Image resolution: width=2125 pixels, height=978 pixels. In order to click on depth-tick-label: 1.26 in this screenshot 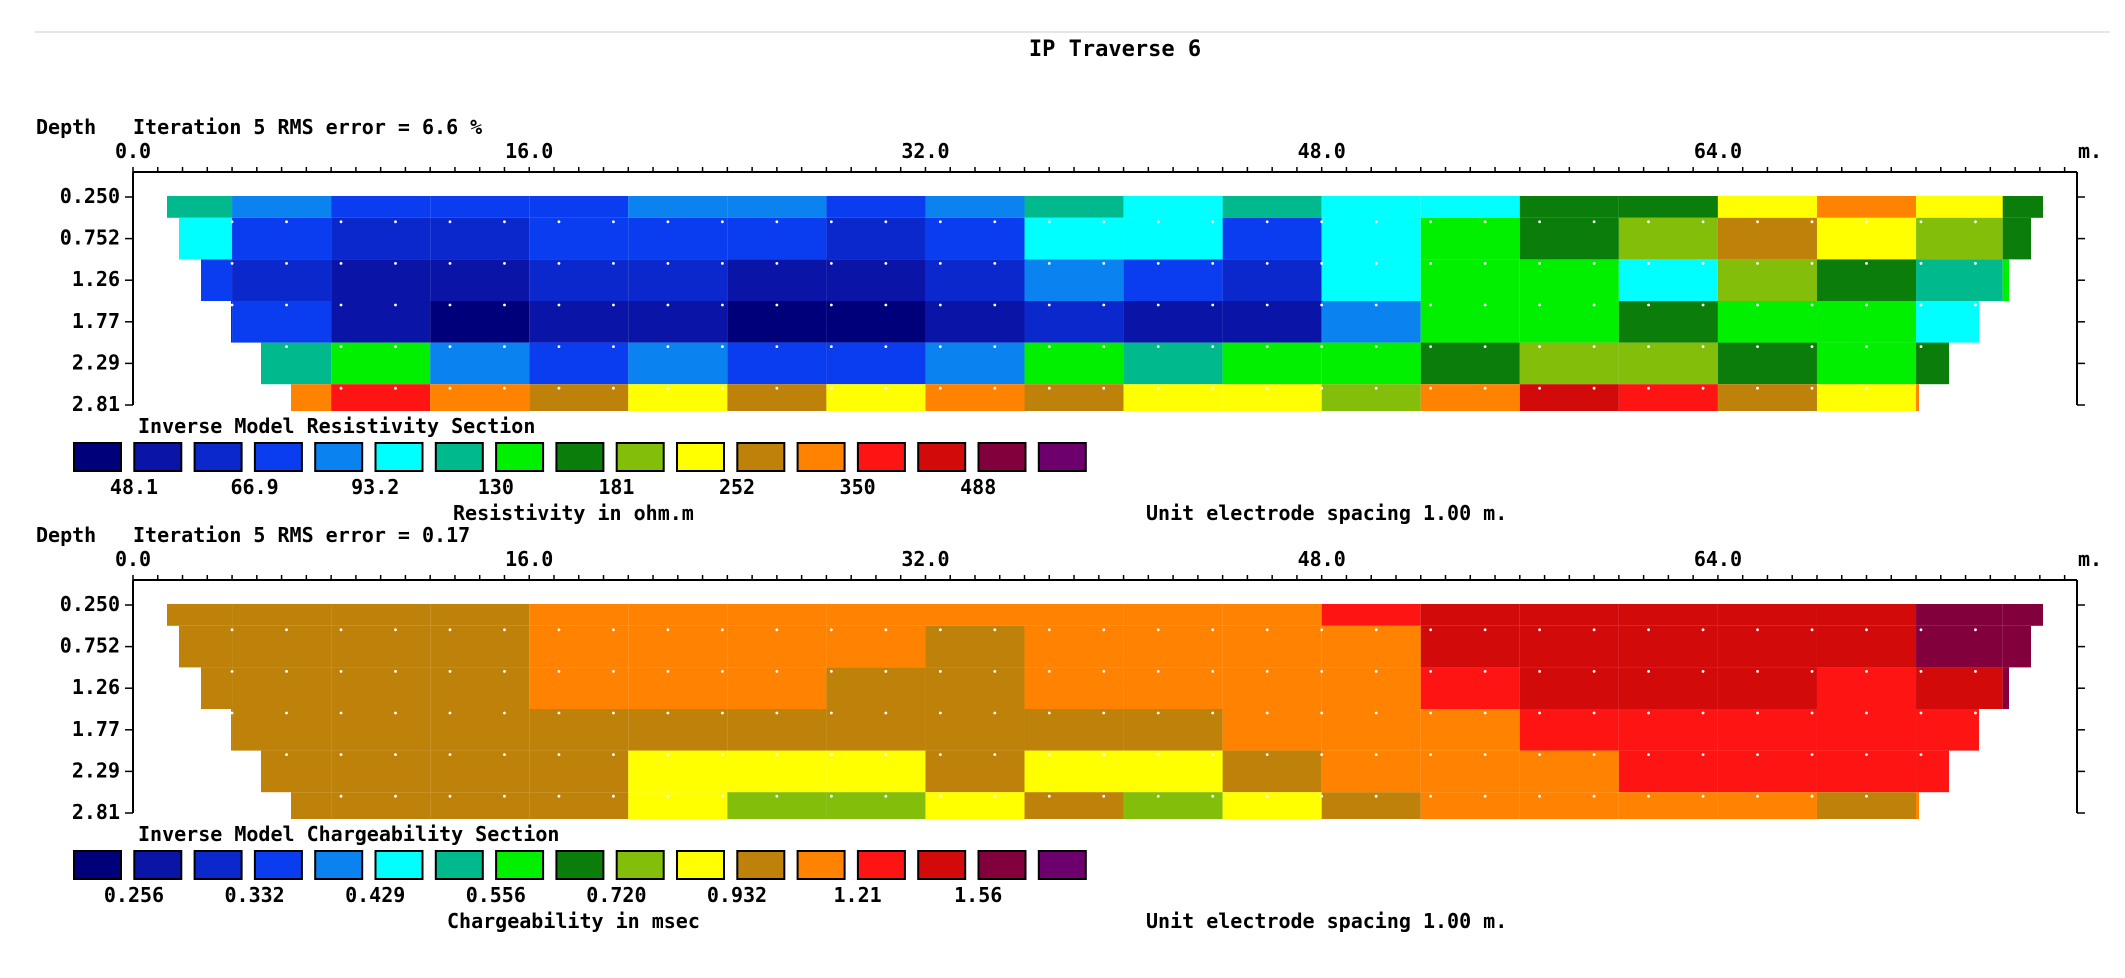, I will do `click(96, 279)`.